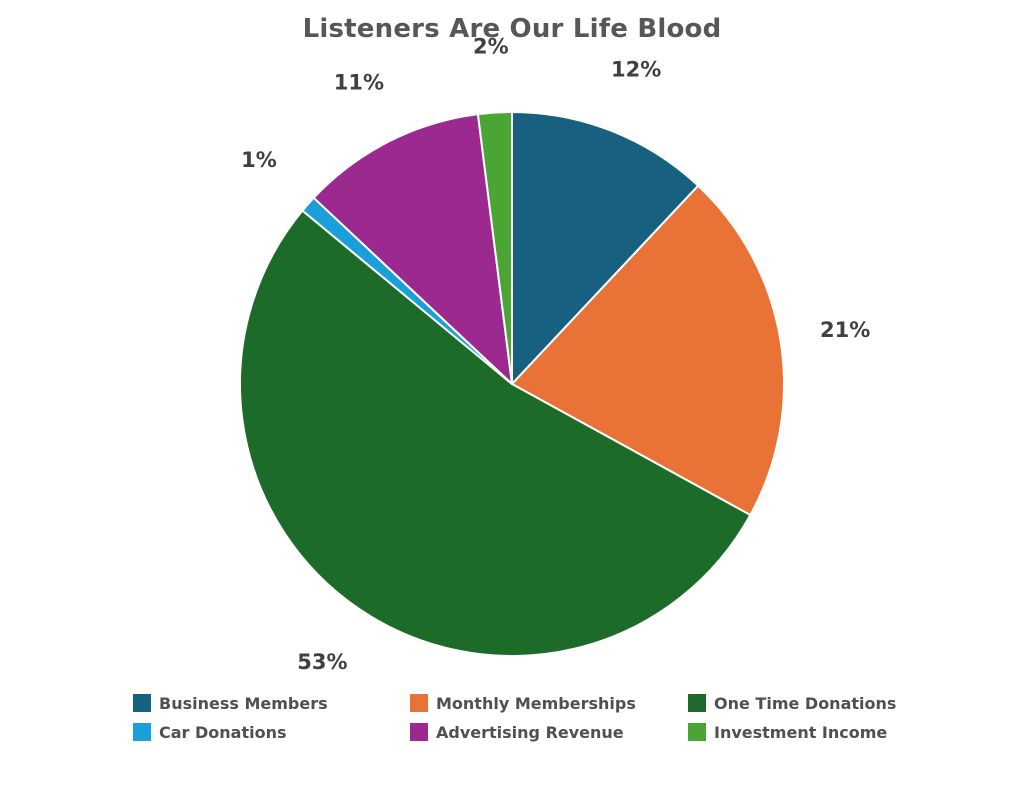 This screenshot has width=1024, height=791. What do you see at coordinates (223, 732) in the screenshot?
I see `legend-label: Car Donations` at bounding box center [223, 732].